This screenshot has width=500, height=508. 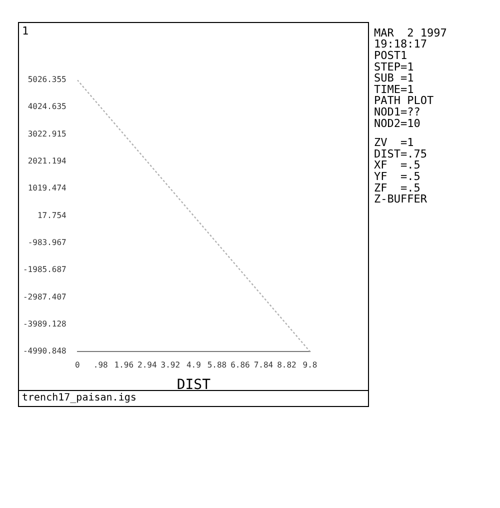 I want to click on text: ZV =1, so click(x=394, y=143).